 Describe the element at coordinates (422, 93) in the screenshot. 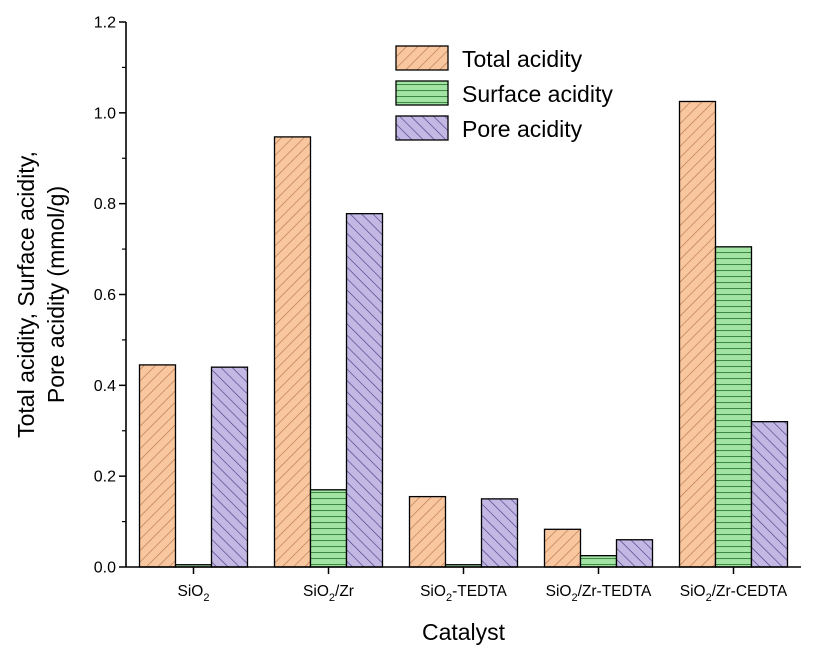

I see `legend-swatch-surface-acidity` at that location.